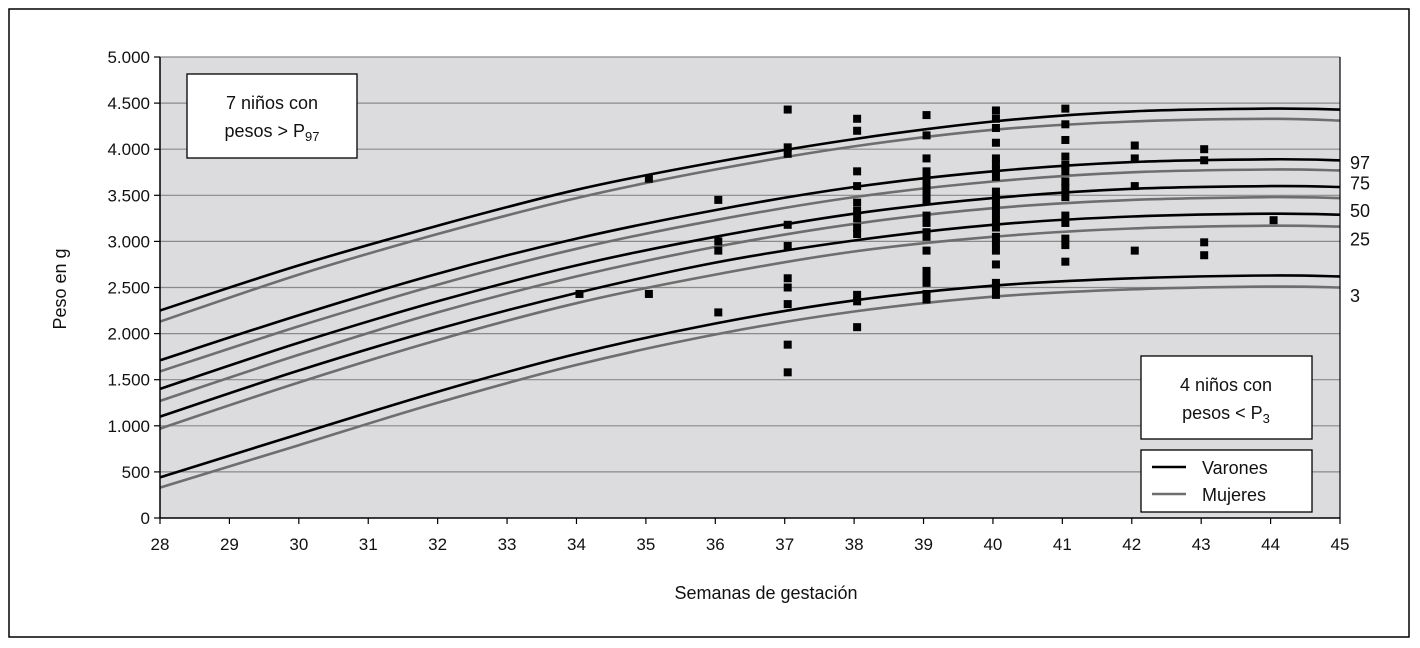 This screenshot has width=1420, height=648. I want to click on legend-label-varones: Varones, so click(1235, 468).